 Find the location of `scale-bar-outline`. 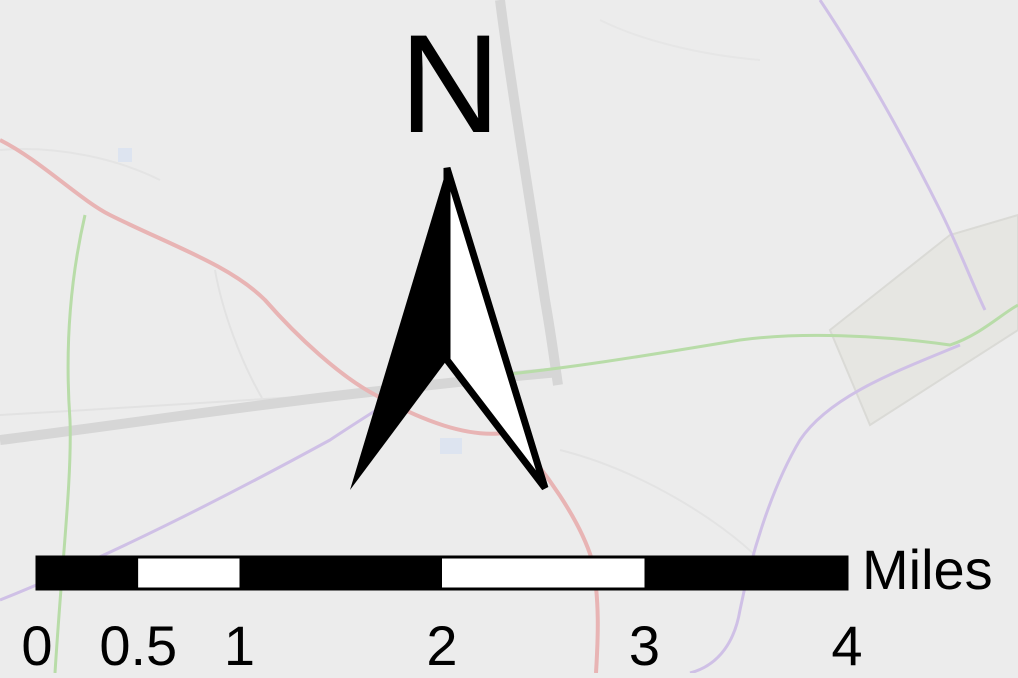

scale-bar-outline is located at coordinates (442, 573).